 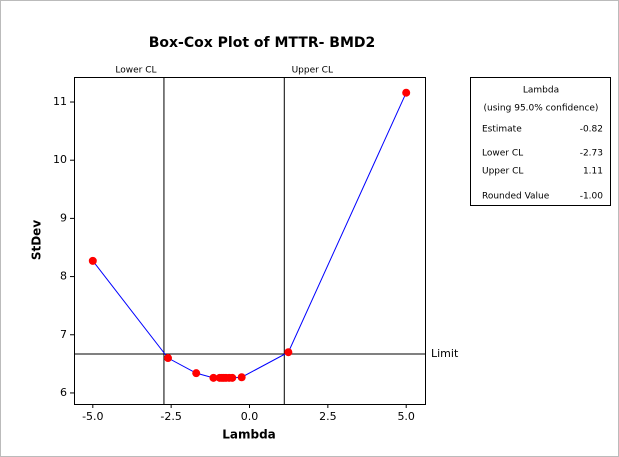 I want to click on info-row-value: -0.82, so click(x=591, y=130).